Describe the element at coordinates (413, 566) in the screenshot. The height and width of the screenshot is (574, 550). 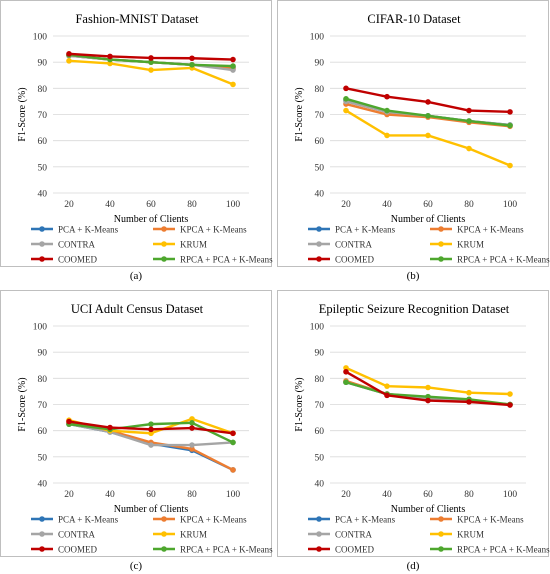
I see `chart-caption: (d)` at that location.